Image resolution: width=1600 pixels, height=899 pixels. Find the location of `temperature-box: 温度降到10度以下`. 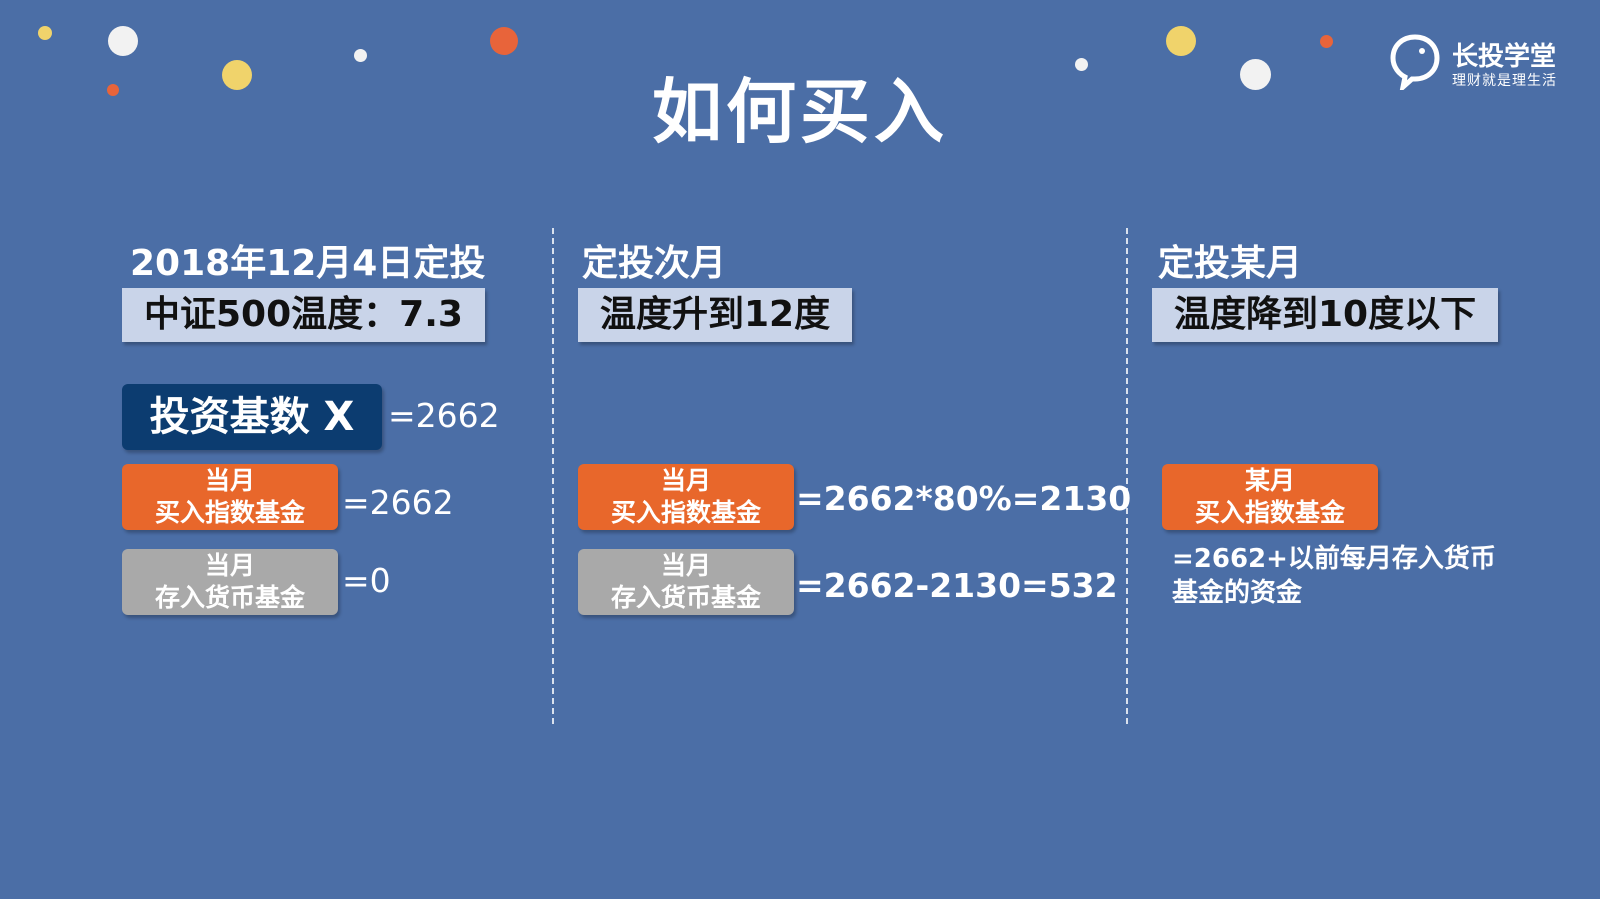

temperature-box: 温度降到10度以下 is located at coordinates (1325, 315).